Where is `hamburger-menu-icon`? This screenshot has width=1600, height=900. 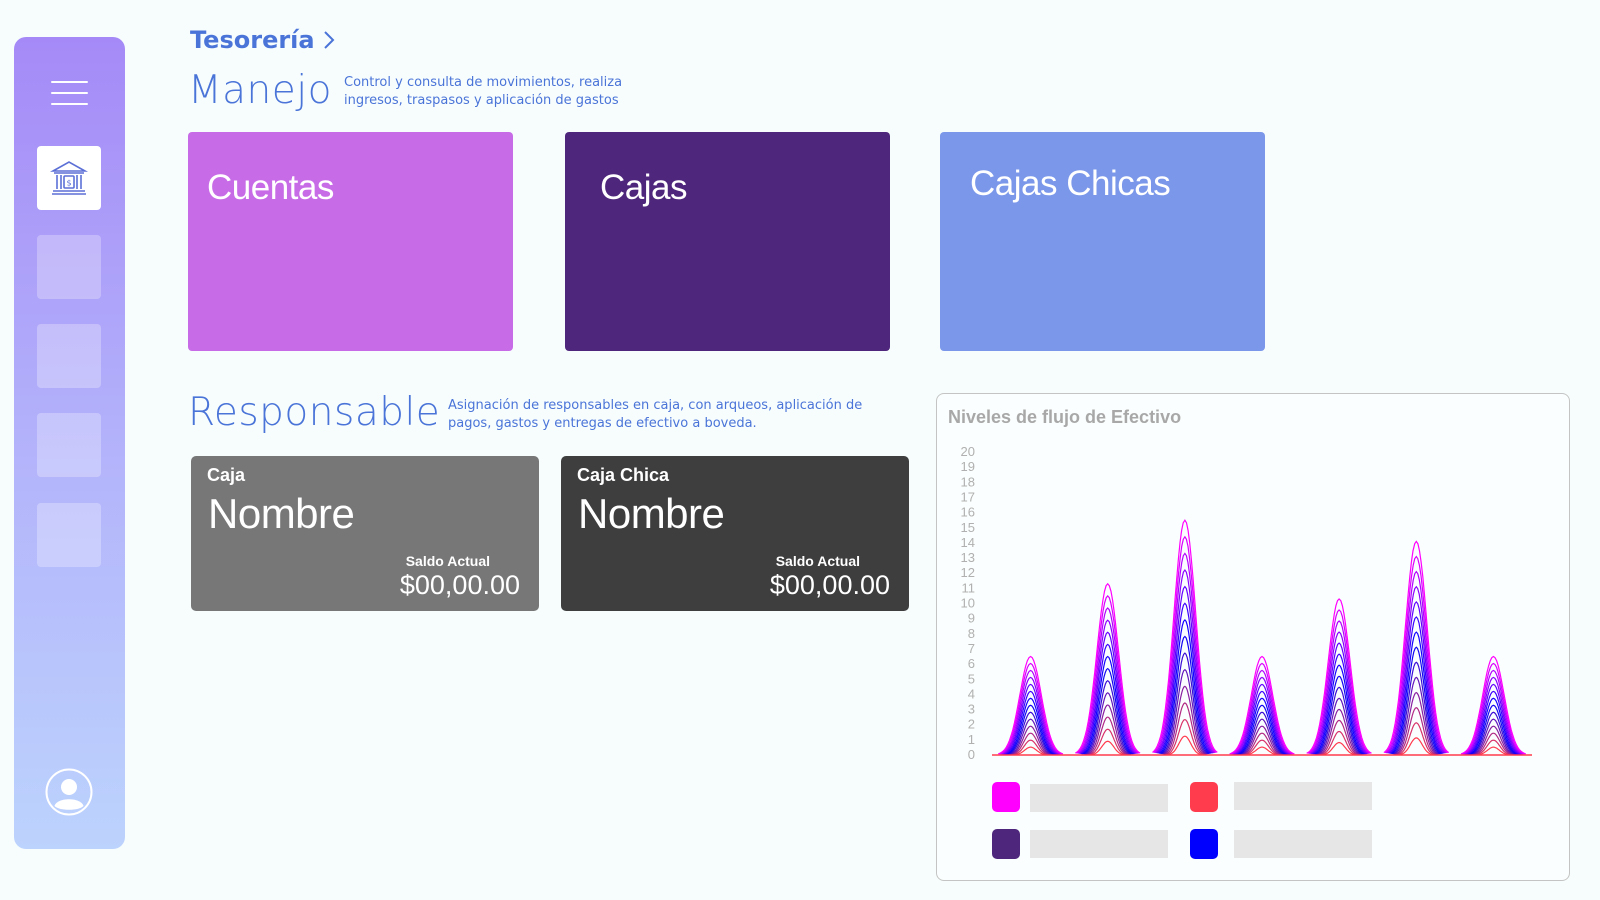 hamburger-menu-icon is located at coordinates (69, 94).